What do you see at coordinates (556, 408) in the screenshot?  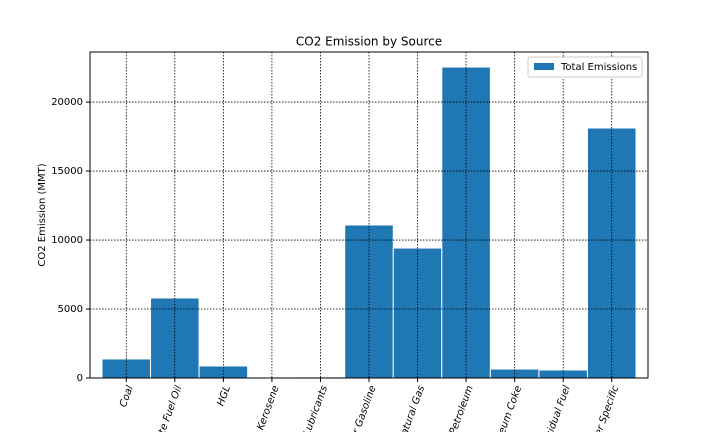 I see `x-tick-label: Residual Fuel` at bounding box center [556, 408].